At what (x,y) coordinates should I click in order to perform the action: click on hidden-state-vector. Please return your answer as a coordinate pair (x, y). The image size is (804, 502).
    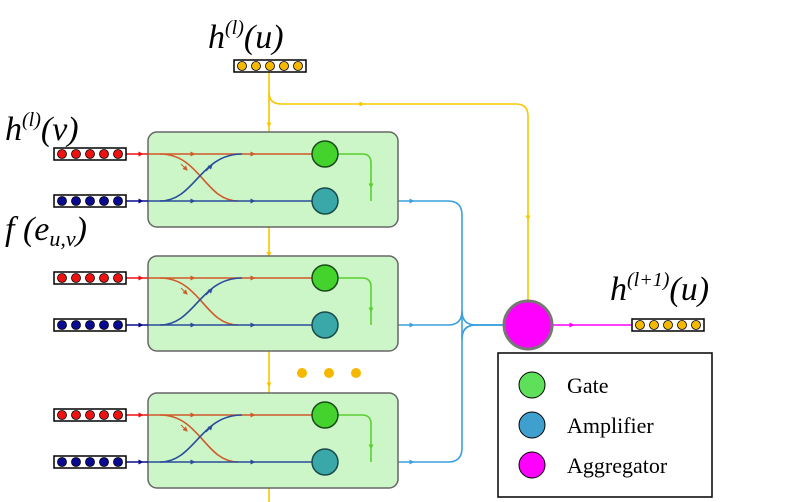
    Looking at the image, I should click on (270, 66).